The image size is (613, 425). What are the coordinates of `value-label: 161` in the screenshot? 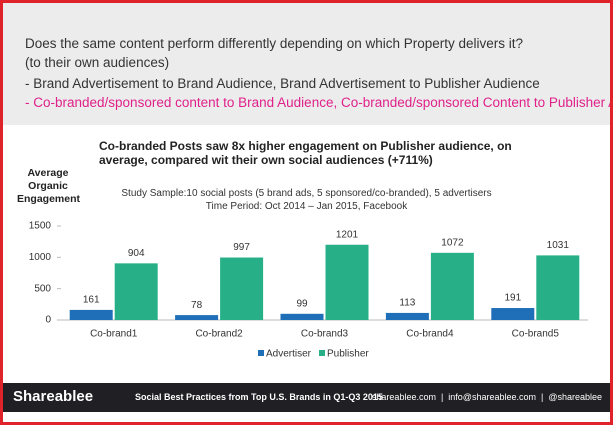 It's located at (91, 300).